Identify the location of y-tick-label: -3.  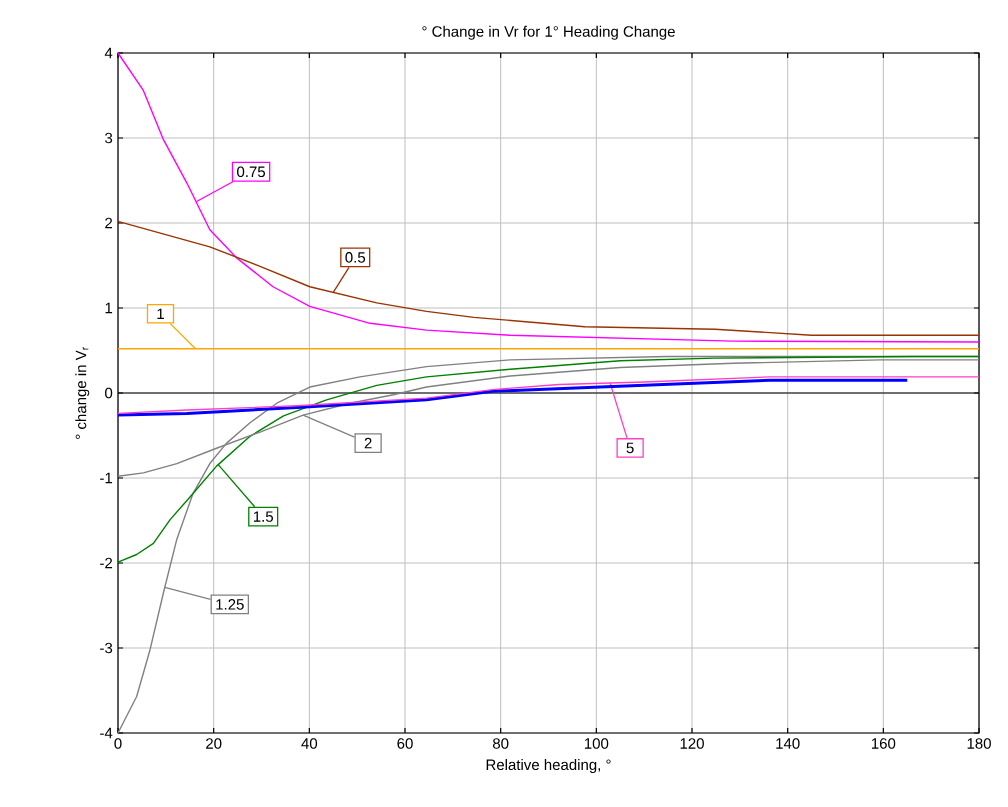
(106, 648).